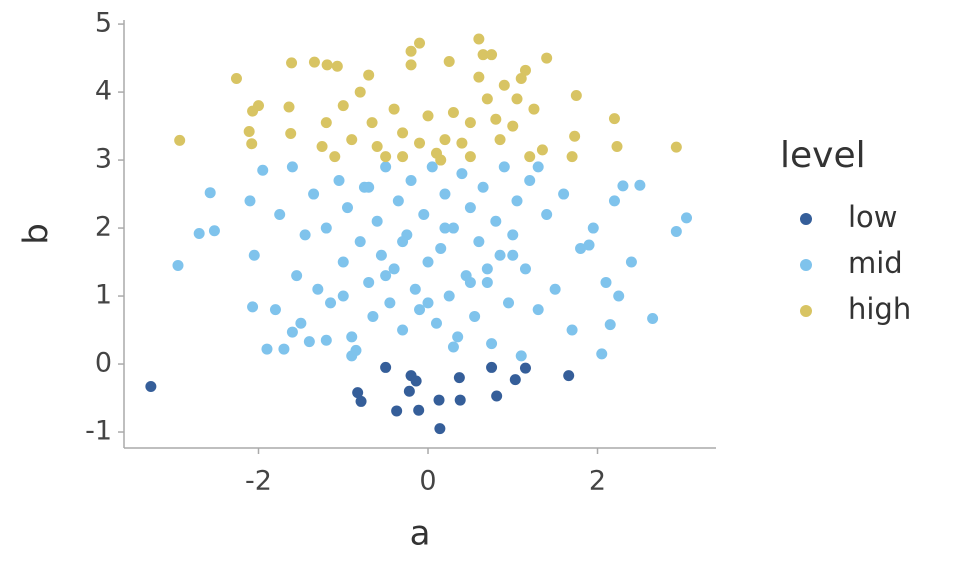  I want to click on y-axis-label: b, so click(37, 234).